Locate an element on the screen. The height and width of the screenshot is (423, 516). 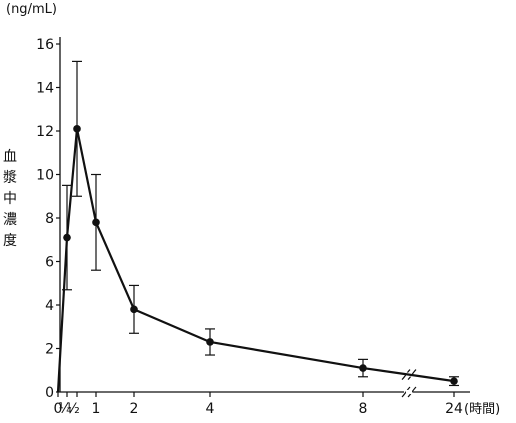
axis-break-mark is located at coordinates (409, 392).